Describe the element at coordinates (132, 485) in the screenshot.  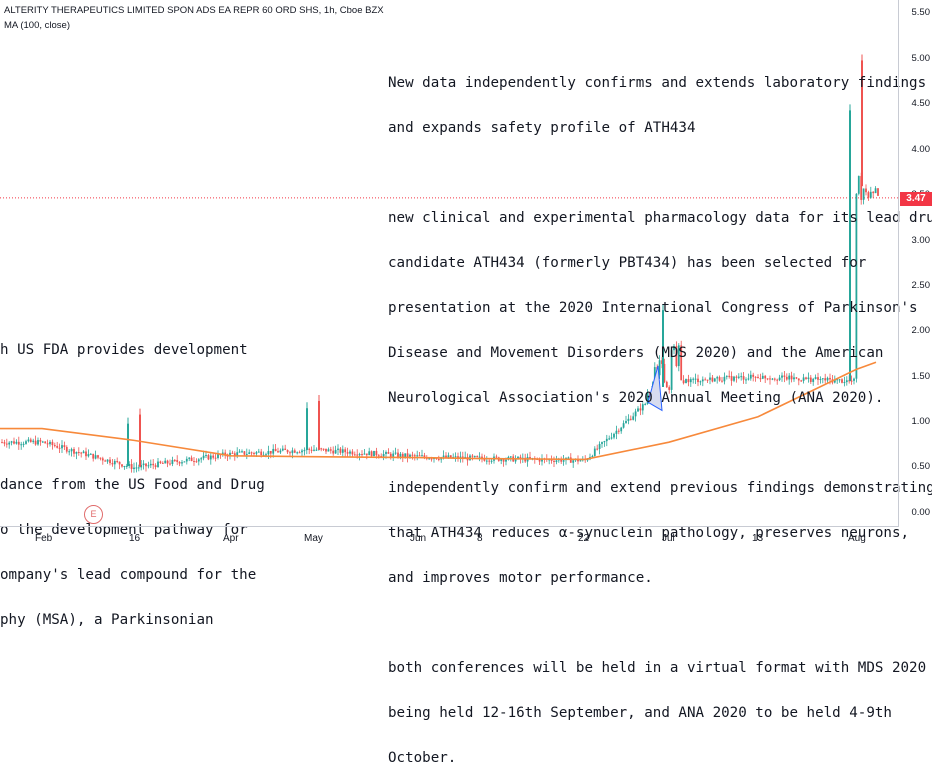
I see `note-line: dance from the US Food and Drug` at that location.